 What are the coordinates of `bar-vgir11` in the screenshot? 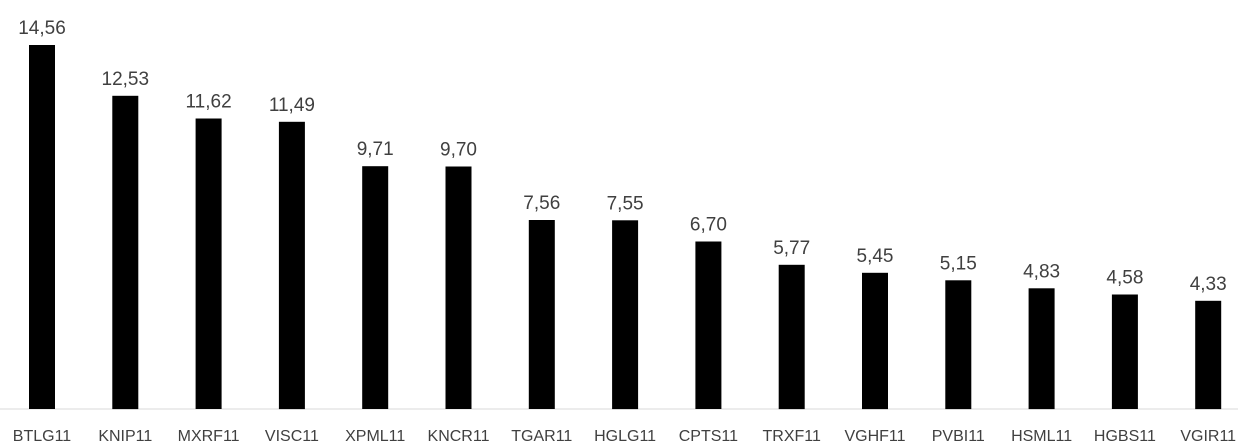 It's located at (1208, 355).